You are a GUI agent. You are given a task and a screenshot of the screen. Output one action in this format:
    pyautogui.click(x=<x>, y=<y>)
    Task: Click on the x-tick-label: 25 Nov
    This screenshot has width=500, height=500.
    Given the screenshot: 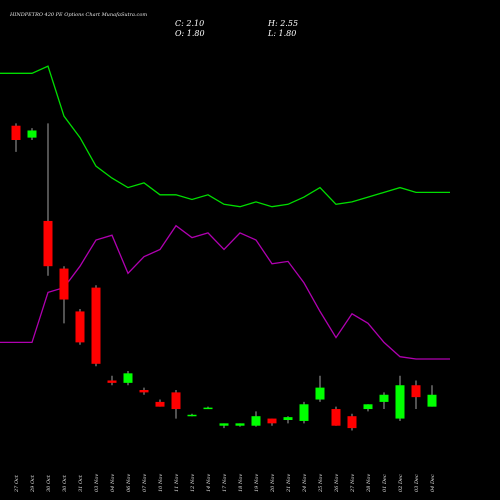 What is the action you would take?
    pyautogui.click(x=321, y=483)
    